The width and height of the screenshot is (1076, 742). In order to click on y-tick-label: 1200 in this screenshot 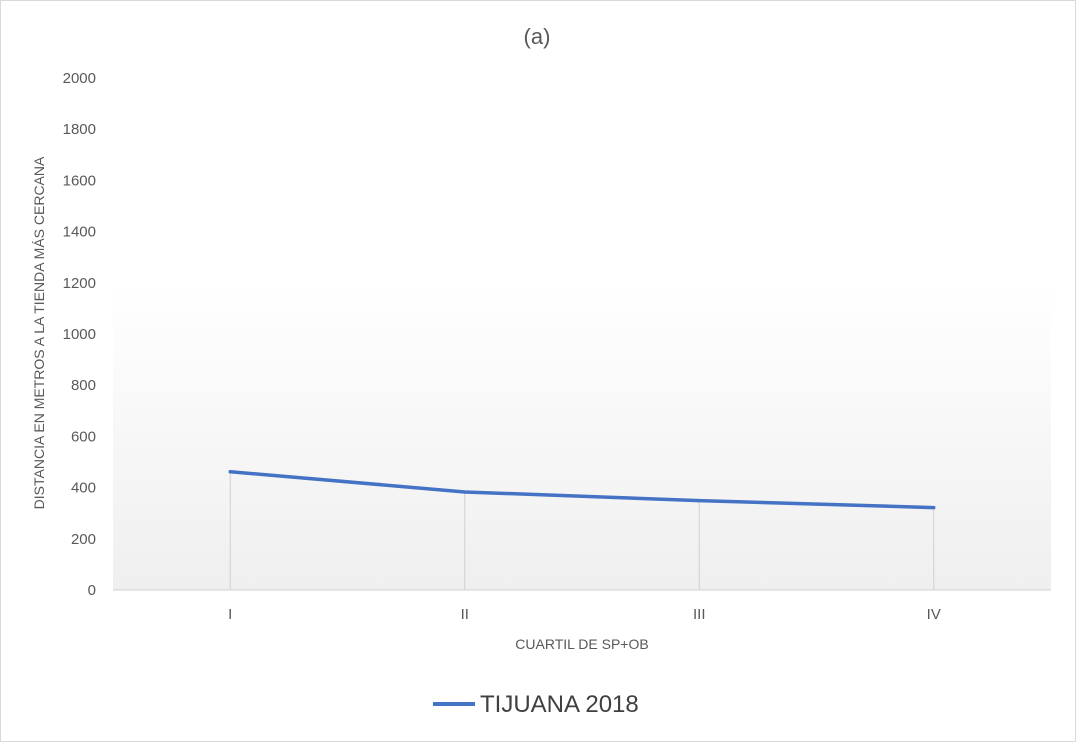, I will do `click(79, 283)`.